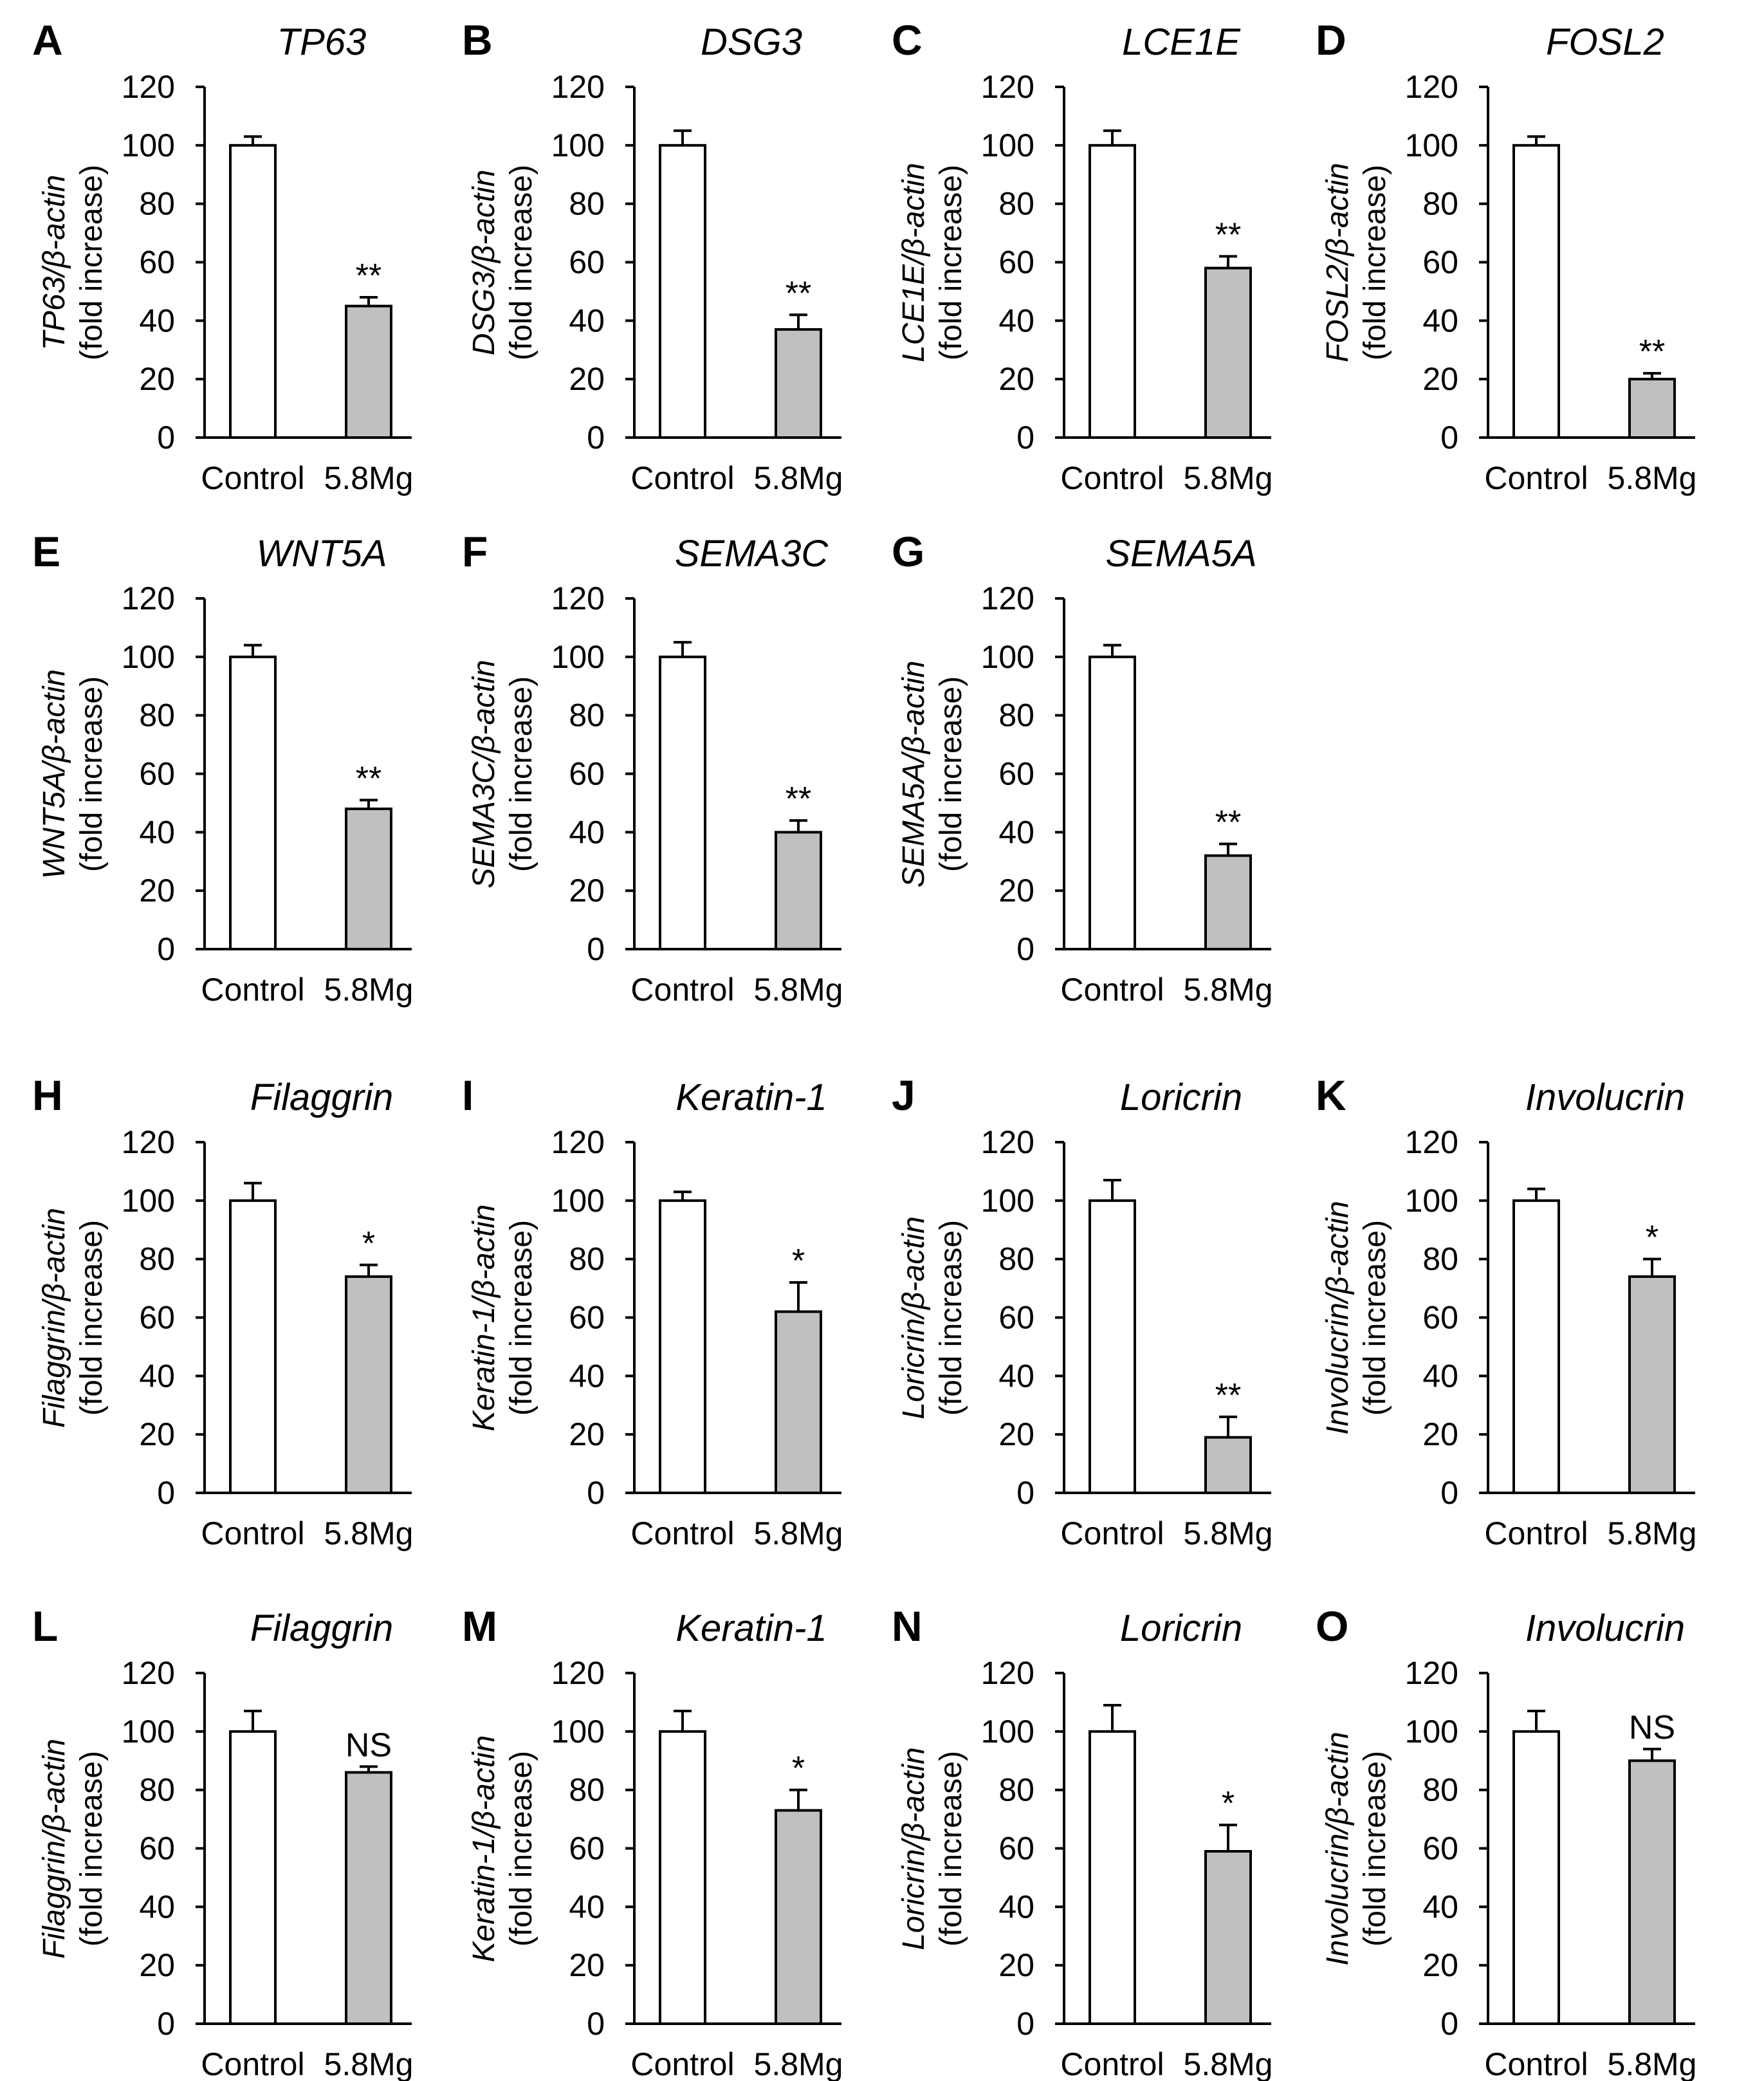 The height and width of the screenshot is (2081, 1764). What do you see at coordinates (54, 774) in the screenshot?
I see `y-axis-label: WNT5A/β-actin` at bounding box center [54, 774].